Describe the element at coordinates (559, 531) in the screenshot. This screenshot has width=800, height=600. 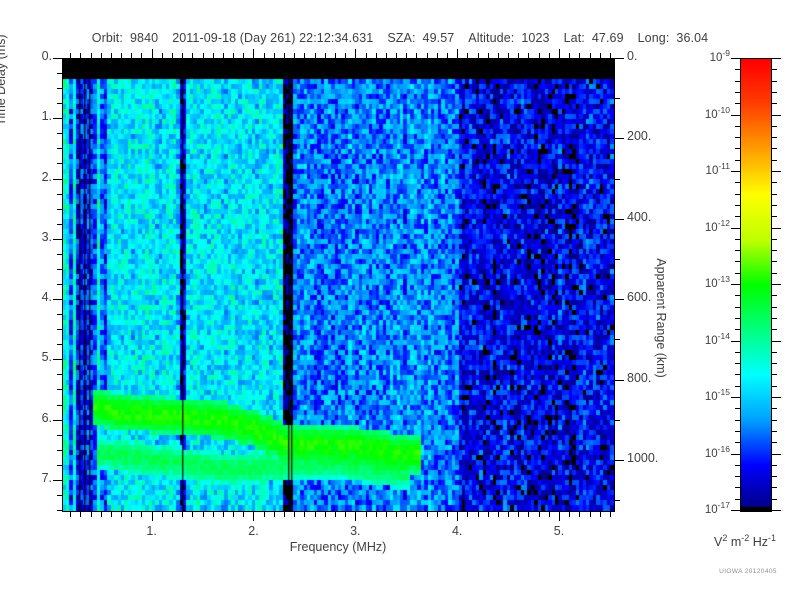
I see `x-tick-label: 5.` at that location.